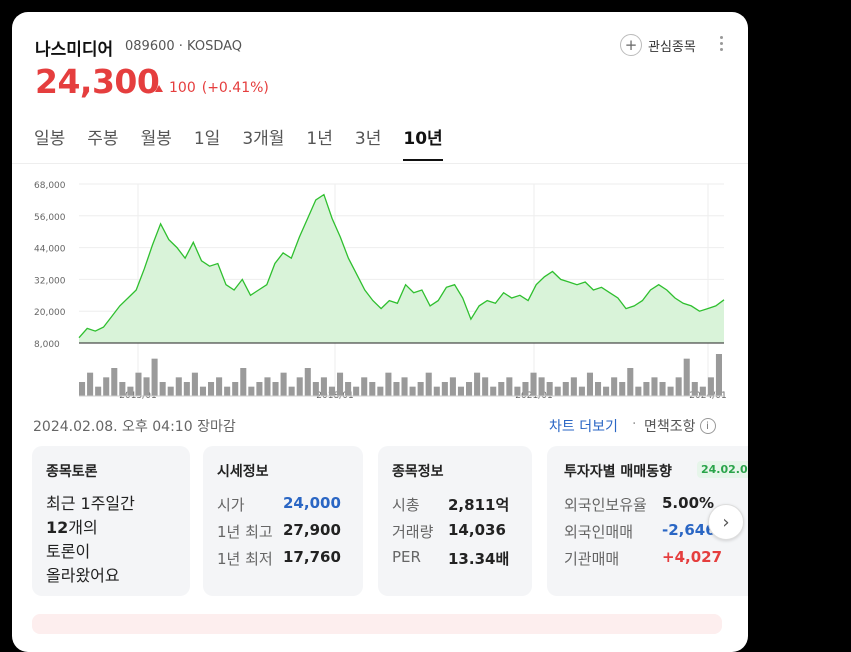  What do you see at coordinates (245, 559) in the screenshot?
I see `market-low-label: 1년 최저` at bounding box center [245, 559].